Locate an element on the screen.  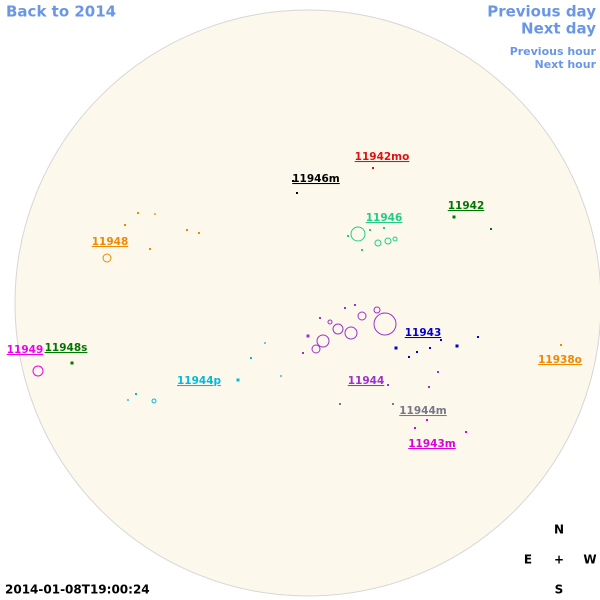
back-link: Back to 2014 is located at coordinates (61, 12).